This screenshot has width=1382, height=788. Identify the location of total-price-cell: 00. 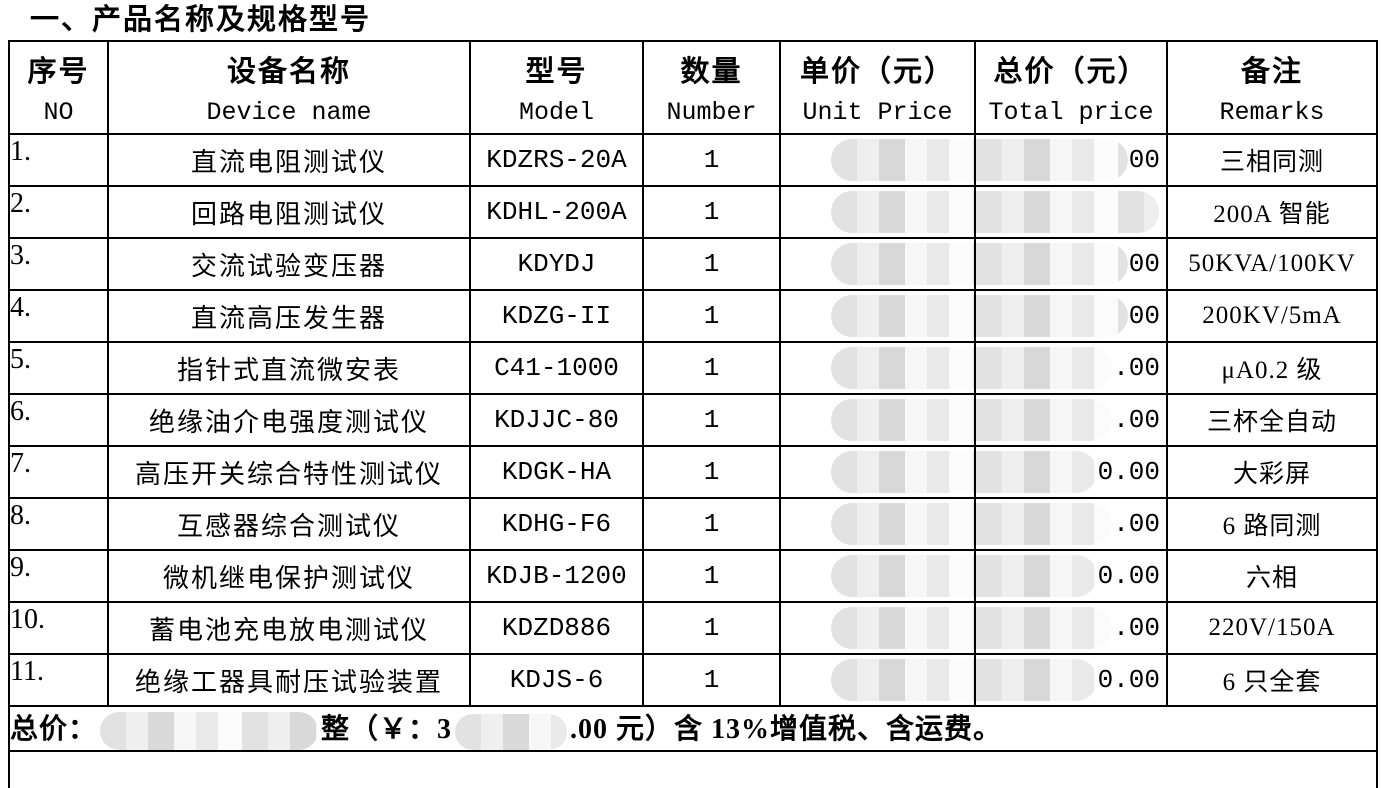
(1071, 264).